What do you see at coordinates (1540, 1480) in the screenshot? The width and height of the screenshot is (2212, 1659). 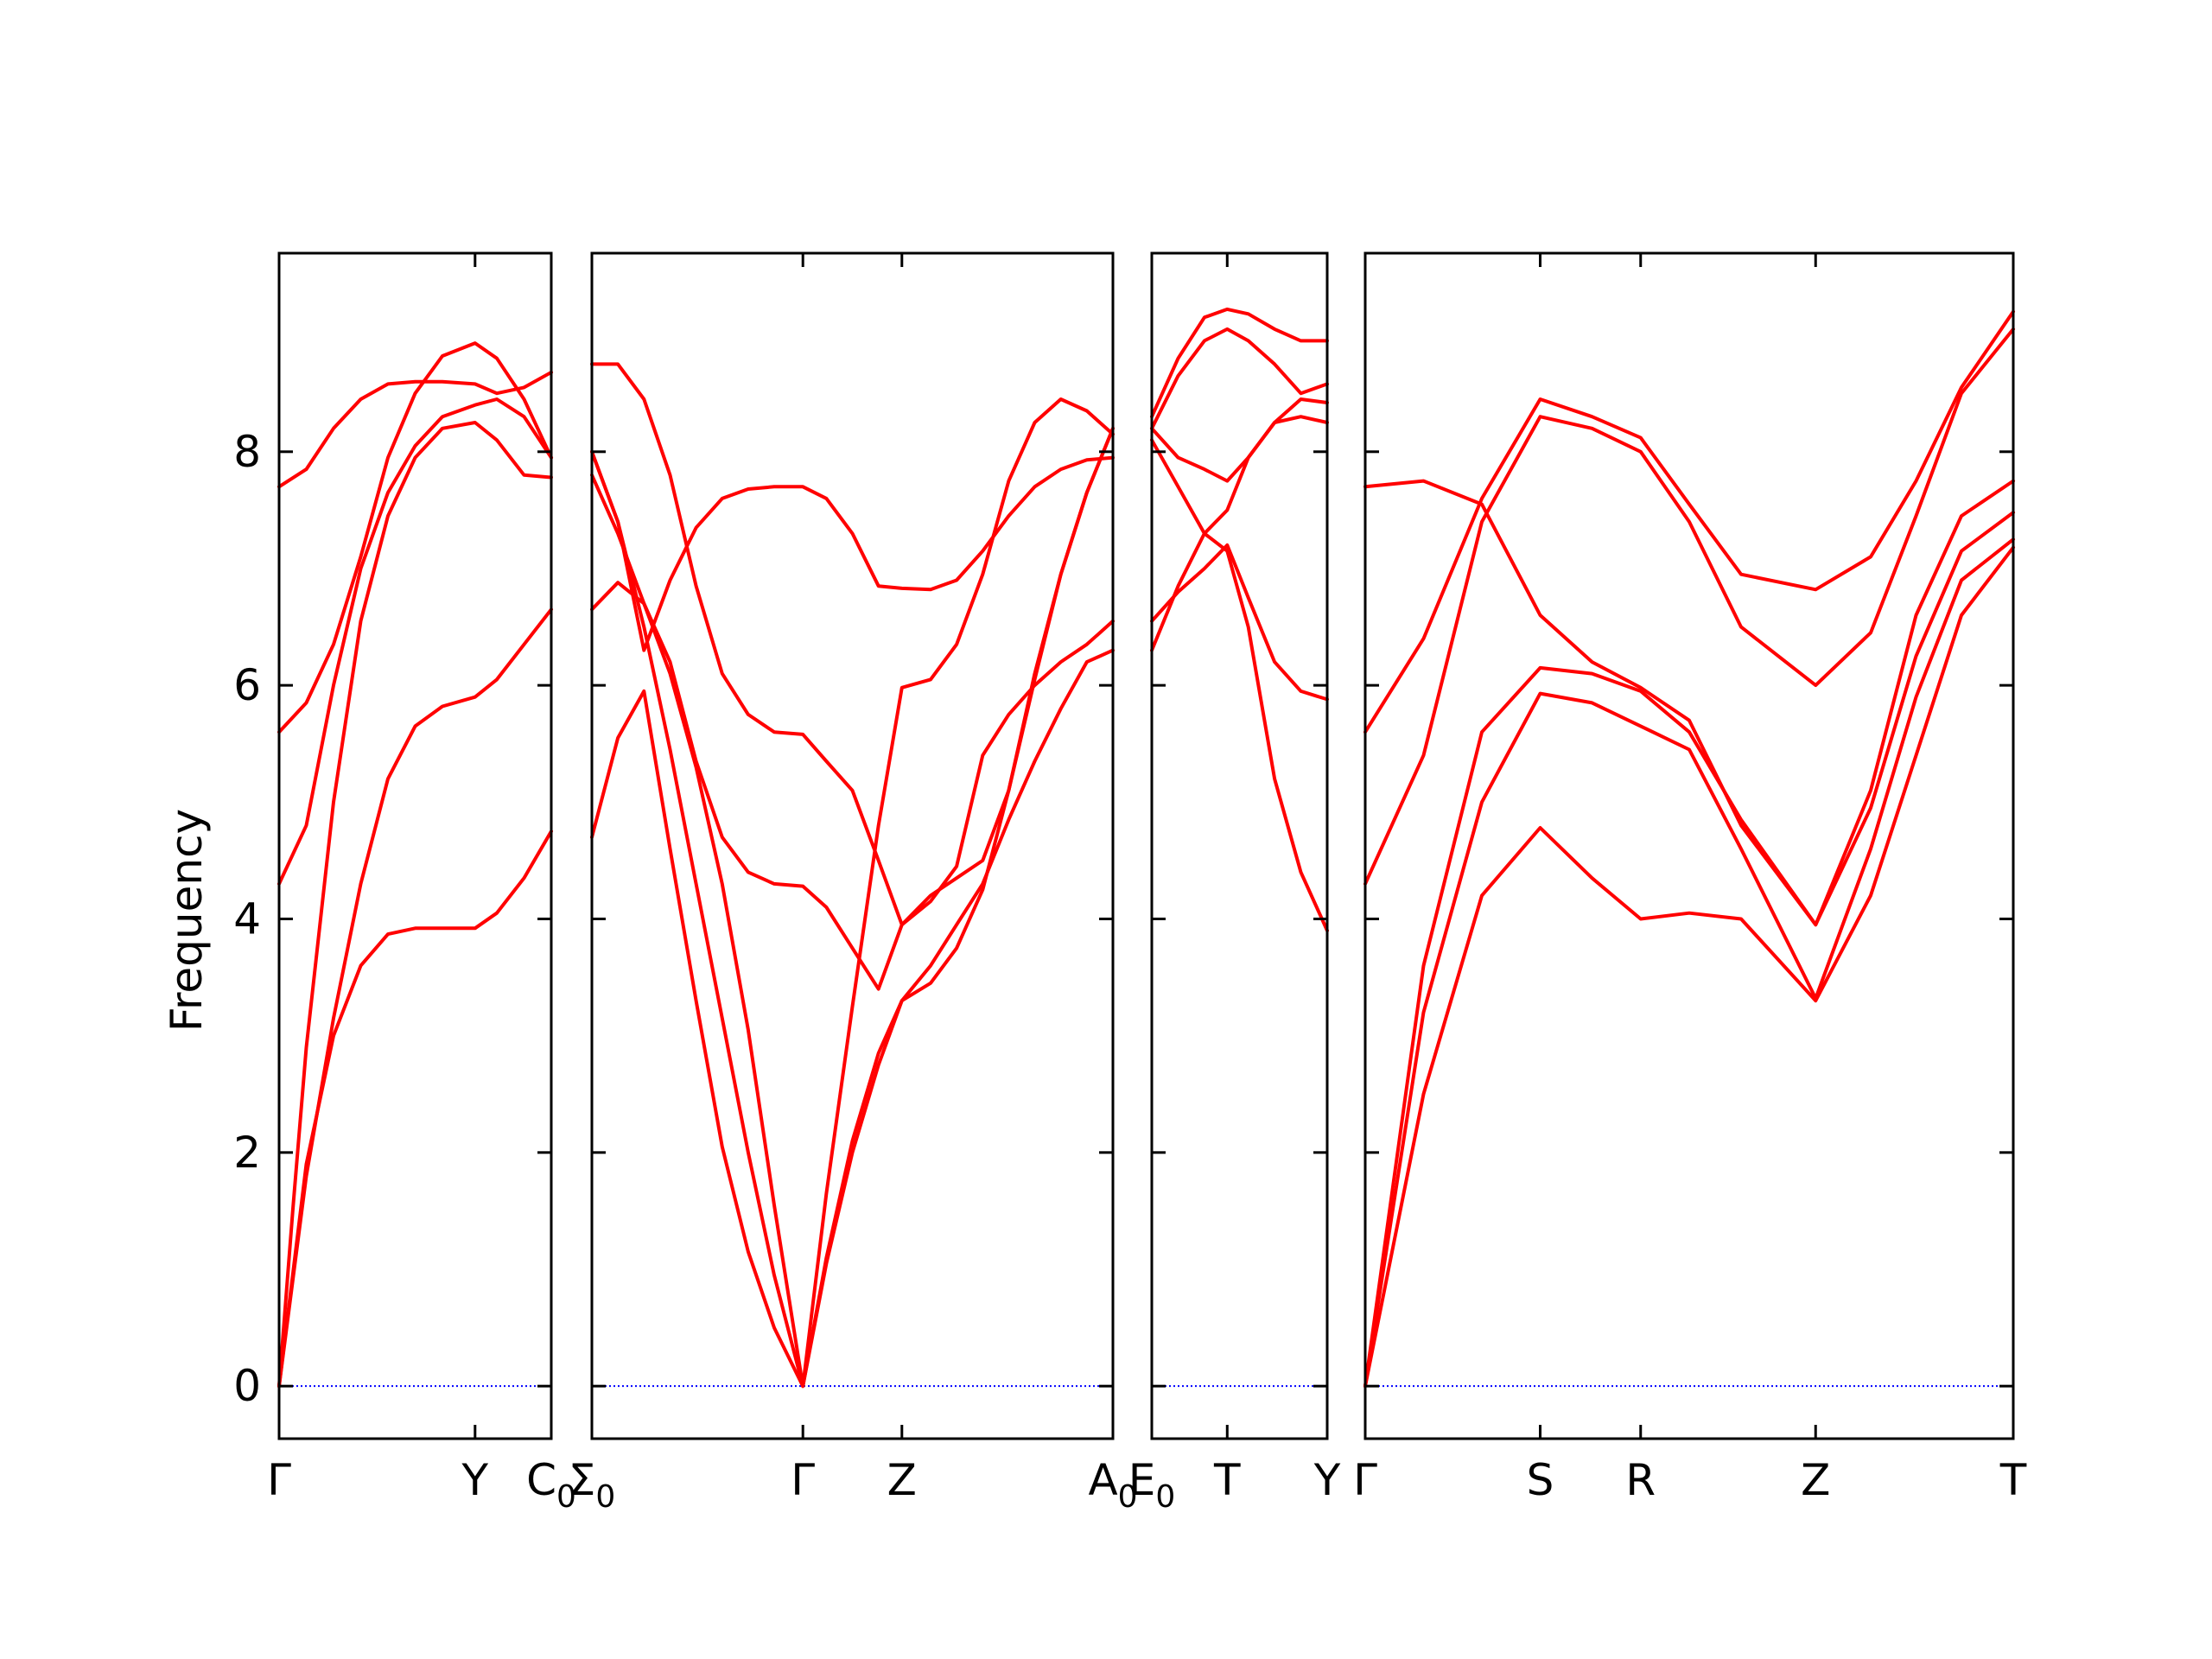 I see `x-tick-label: S` at bounding box center [1540, 1480].